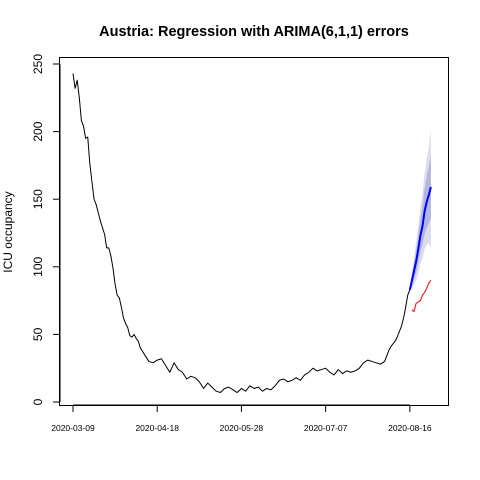 The image size is (480, 480). Describe the element at coordinates (38, 266) in the screenshot. I see `y-tick-label: 100` at that location.